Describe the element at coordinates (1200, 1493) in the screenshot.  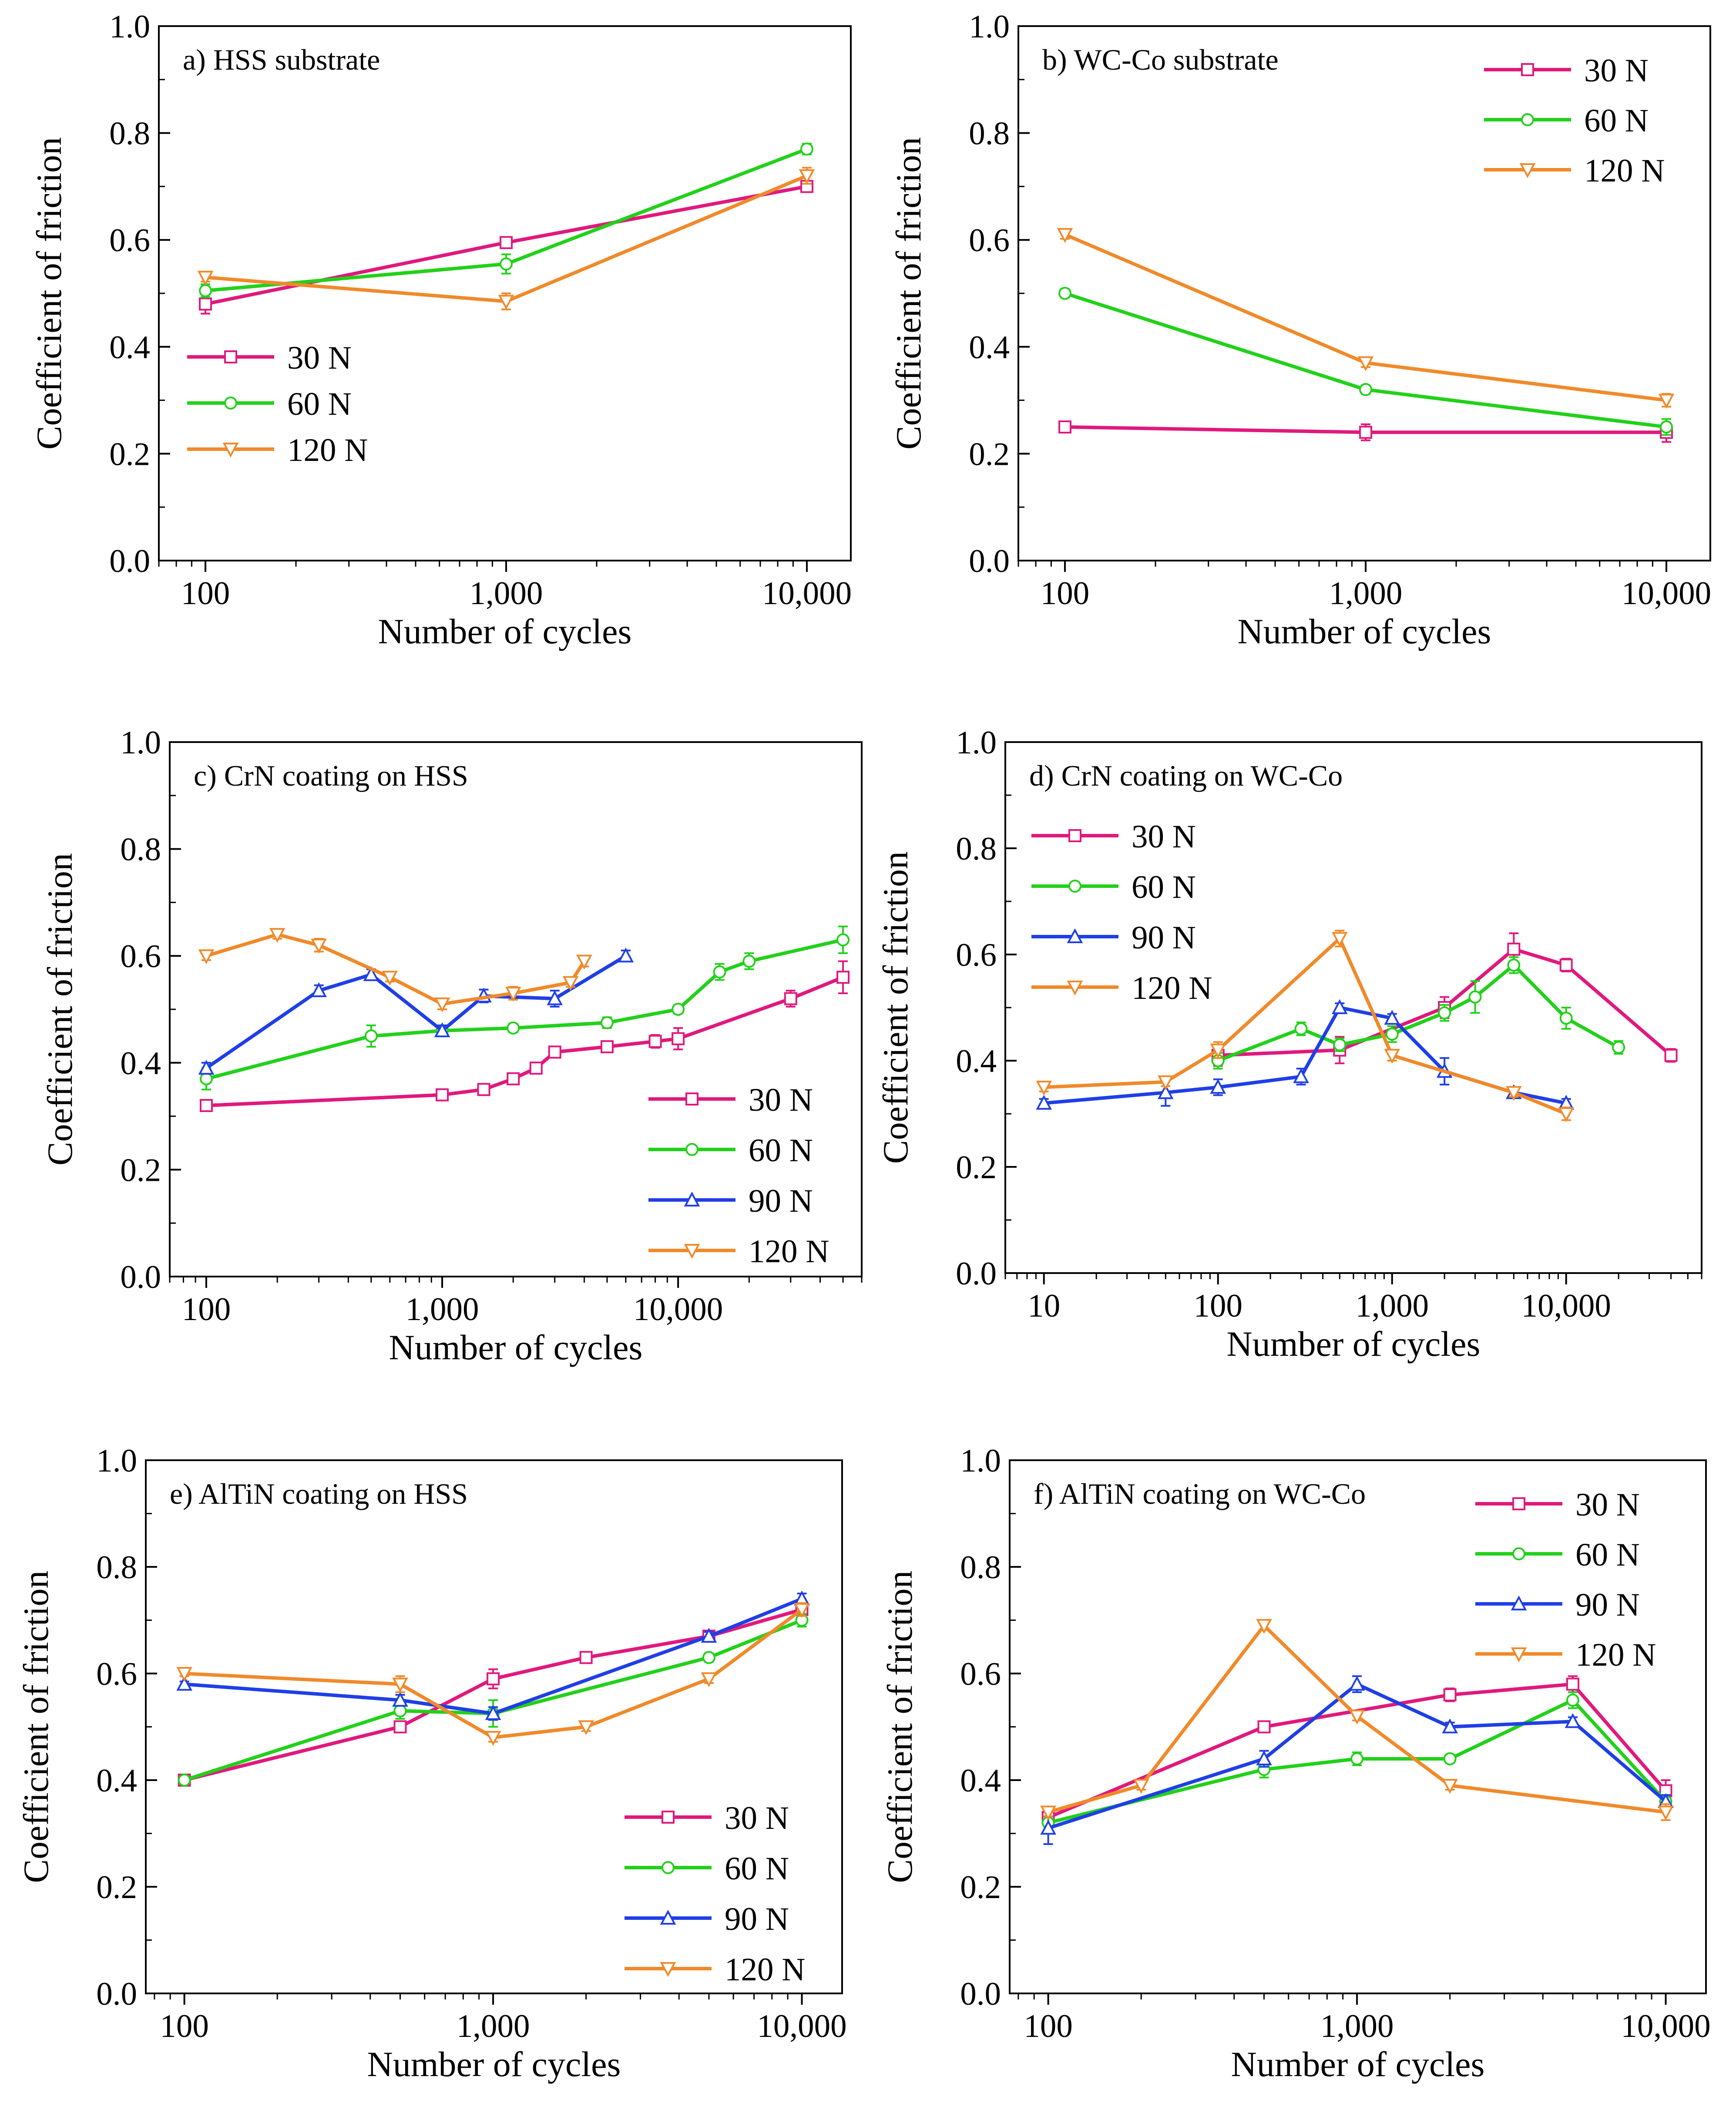
I see `panel-title: f) AlTiN coating on WC-Co` at that location.